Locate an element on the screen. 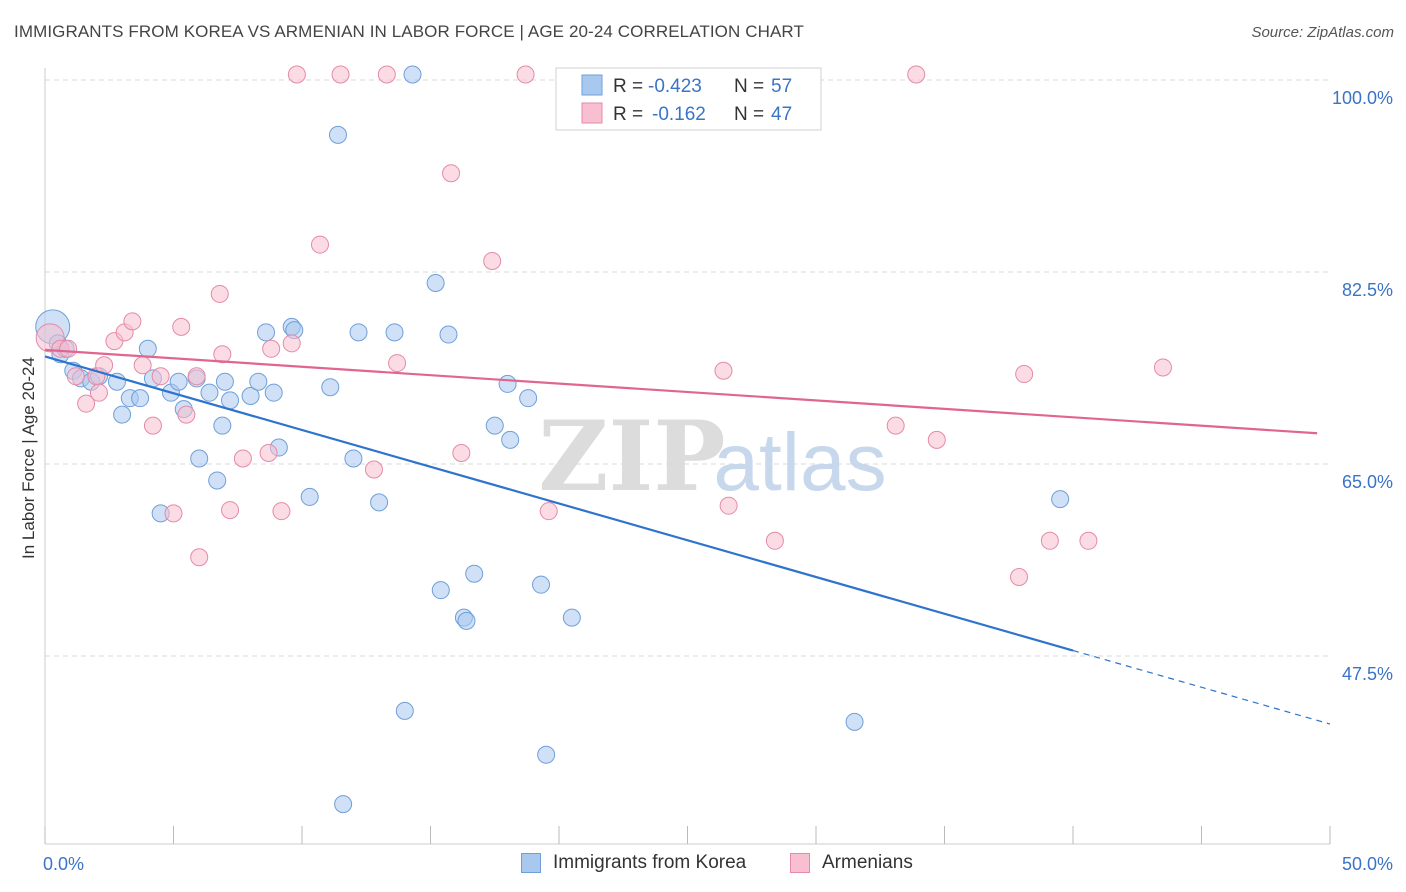 Image resolution: width=1406 pixels, height=892 pixels. y-tick-label-1: 82.5% is located at coordinates (1367, 290).